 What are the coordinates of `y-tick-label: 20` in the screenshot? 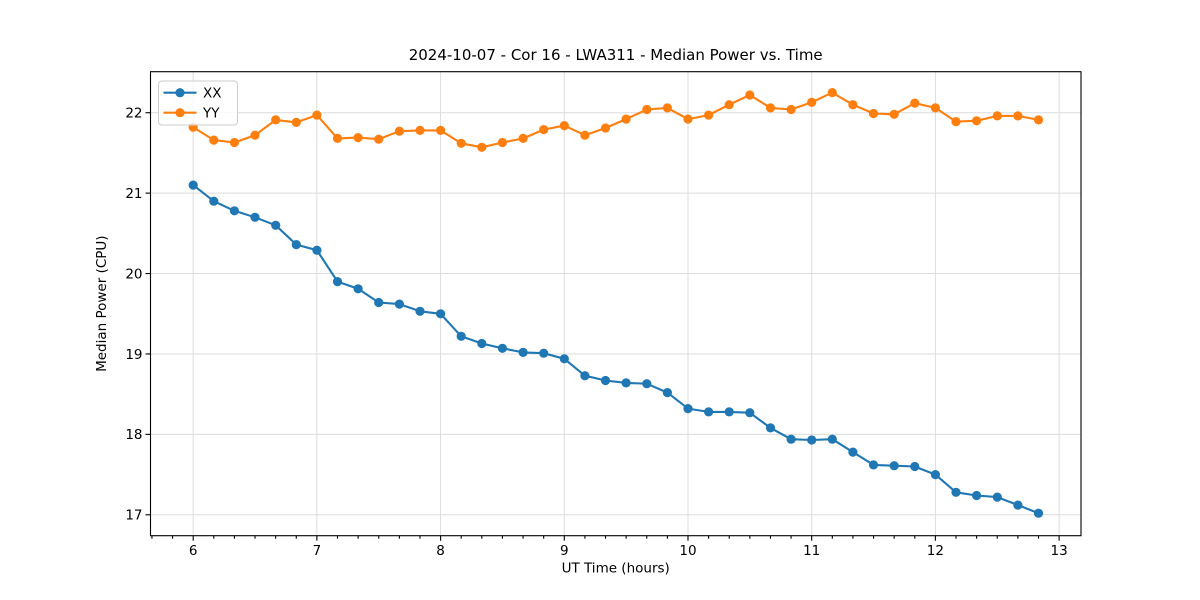 It's located at (133, 274).